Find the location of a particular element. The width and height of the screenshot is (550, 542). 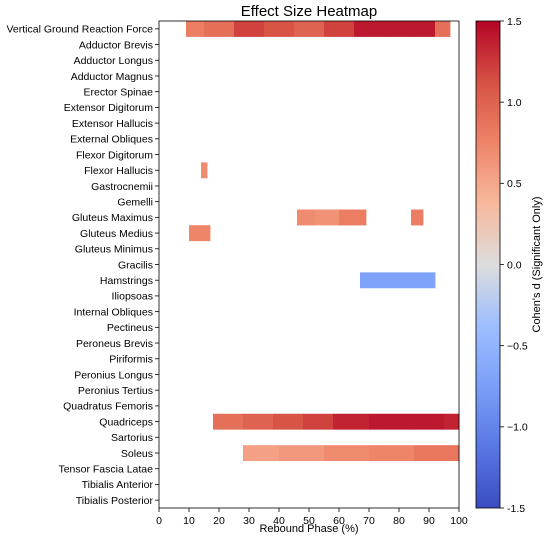

row-label: Gluteus Maximus is located at coordinates (112, 218).